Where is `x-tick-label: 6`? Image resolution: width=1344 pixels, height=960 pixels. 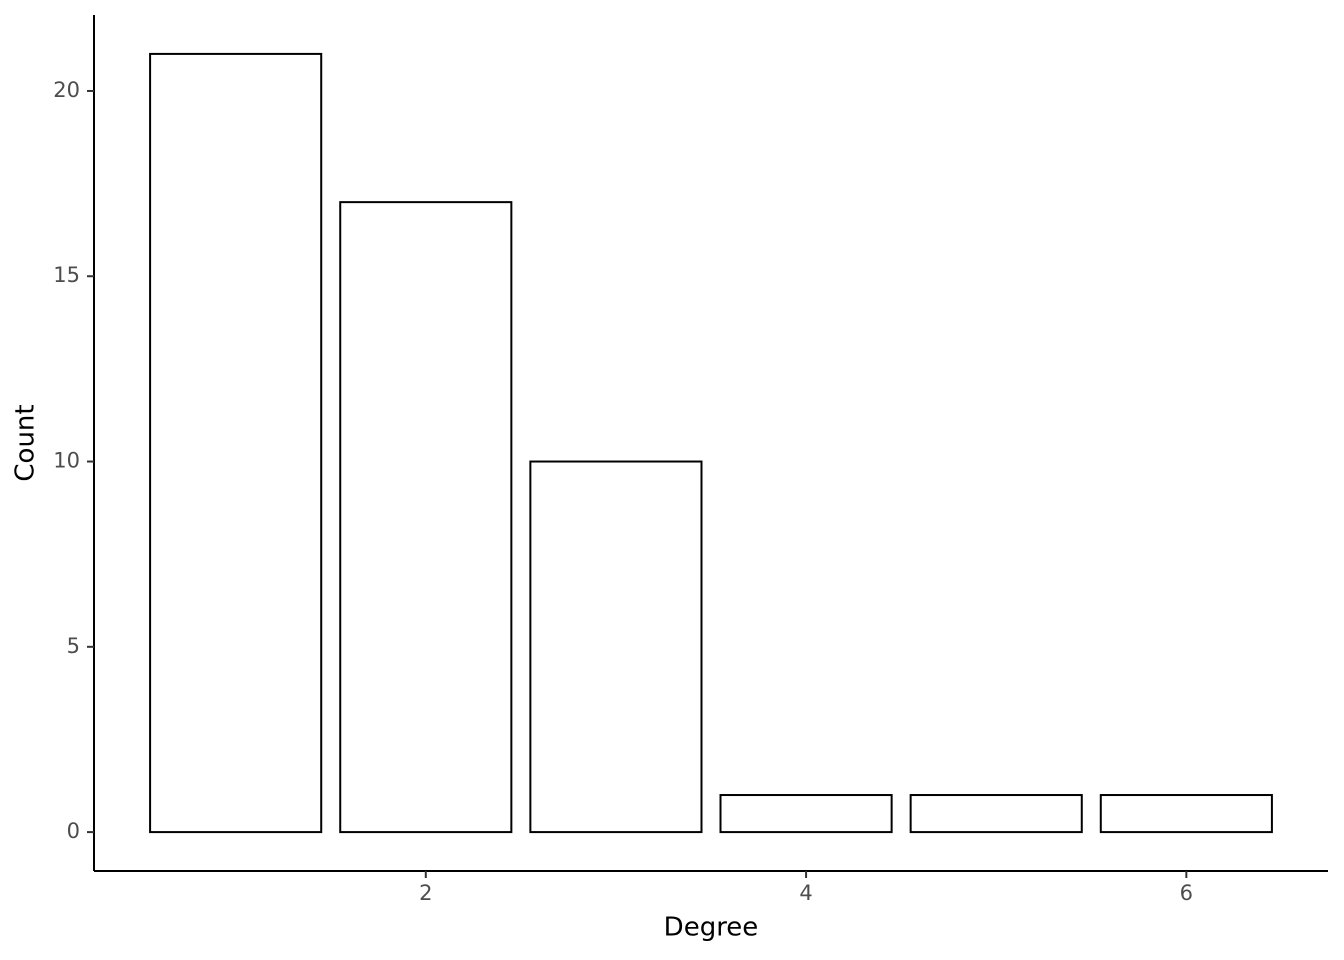
x-tick-label: 6 is located at coordinates (1186, 893).